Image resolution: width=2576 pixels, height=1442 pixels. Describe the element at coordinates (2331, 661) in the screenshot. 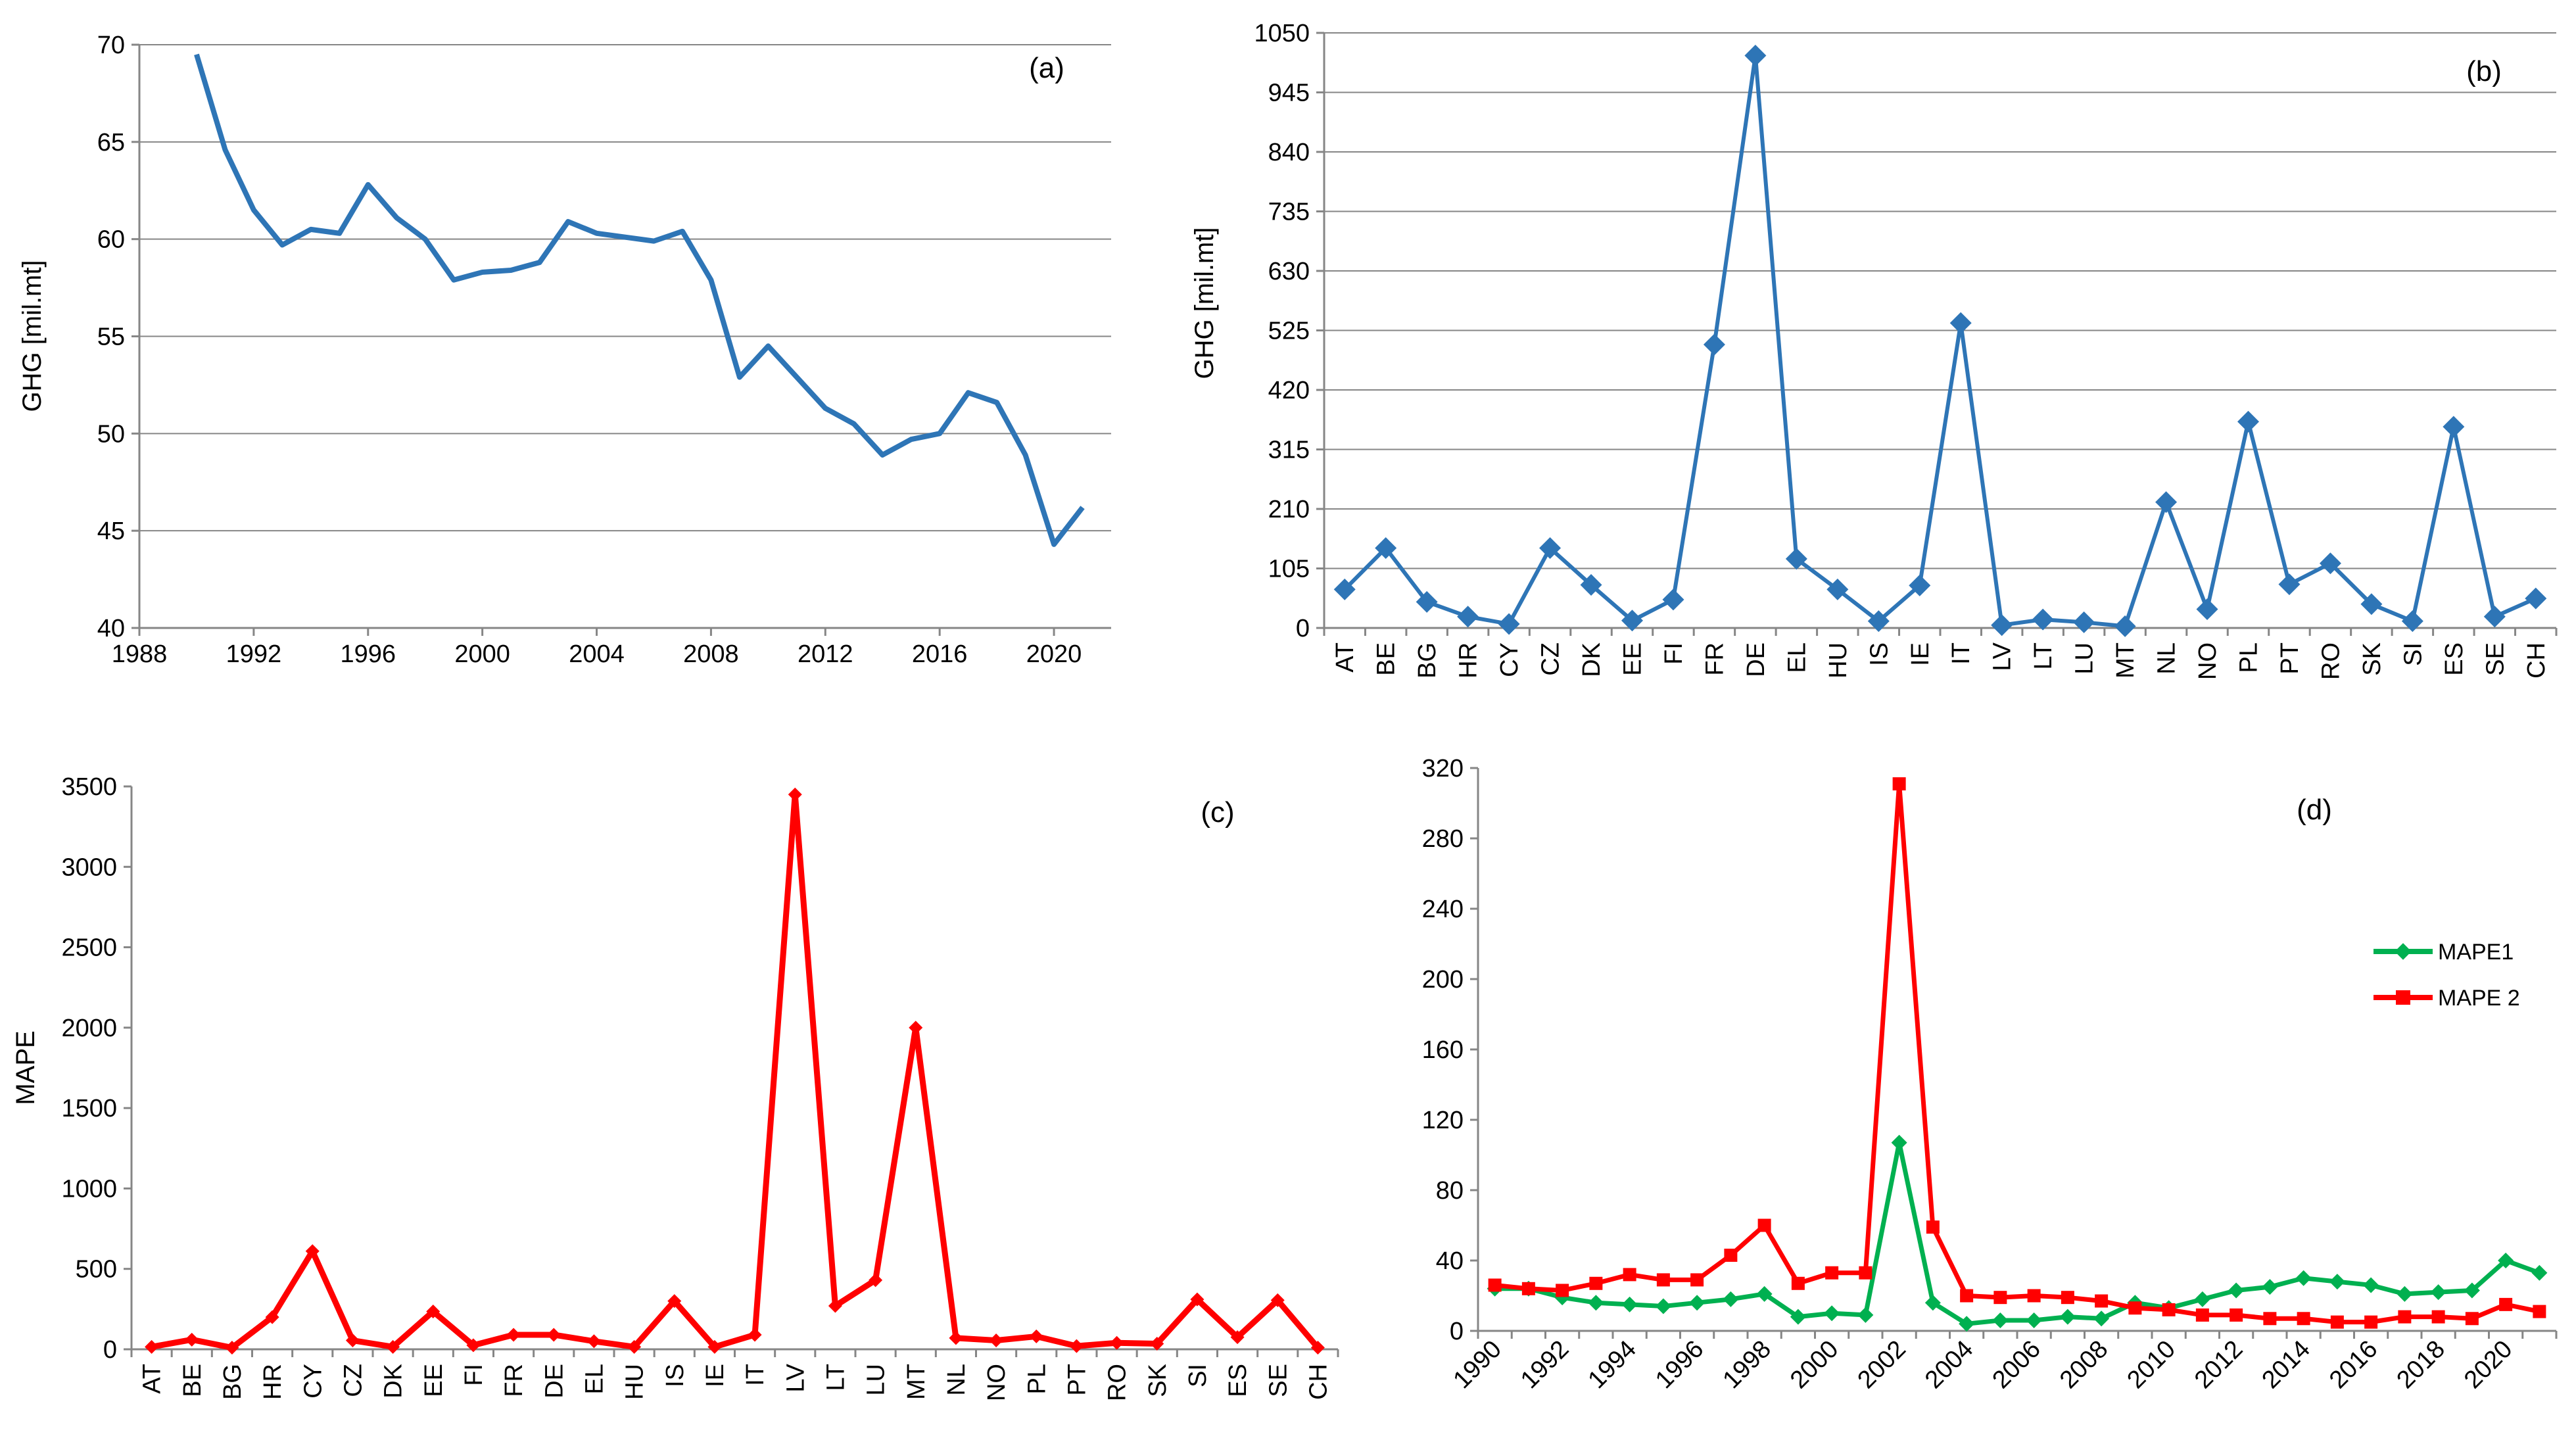

I see `x-tick-label: RO` at that location.